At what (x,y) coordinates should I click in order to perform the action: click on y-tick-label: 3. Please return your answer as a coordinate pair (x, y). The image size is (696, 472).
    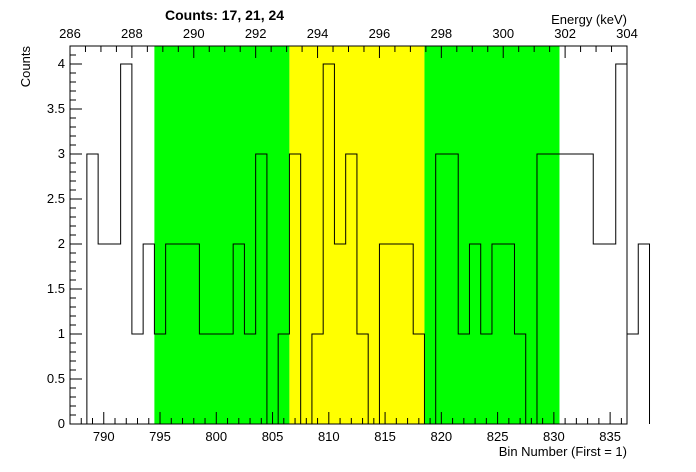
    Looking at the image, I should click on (61, 153).